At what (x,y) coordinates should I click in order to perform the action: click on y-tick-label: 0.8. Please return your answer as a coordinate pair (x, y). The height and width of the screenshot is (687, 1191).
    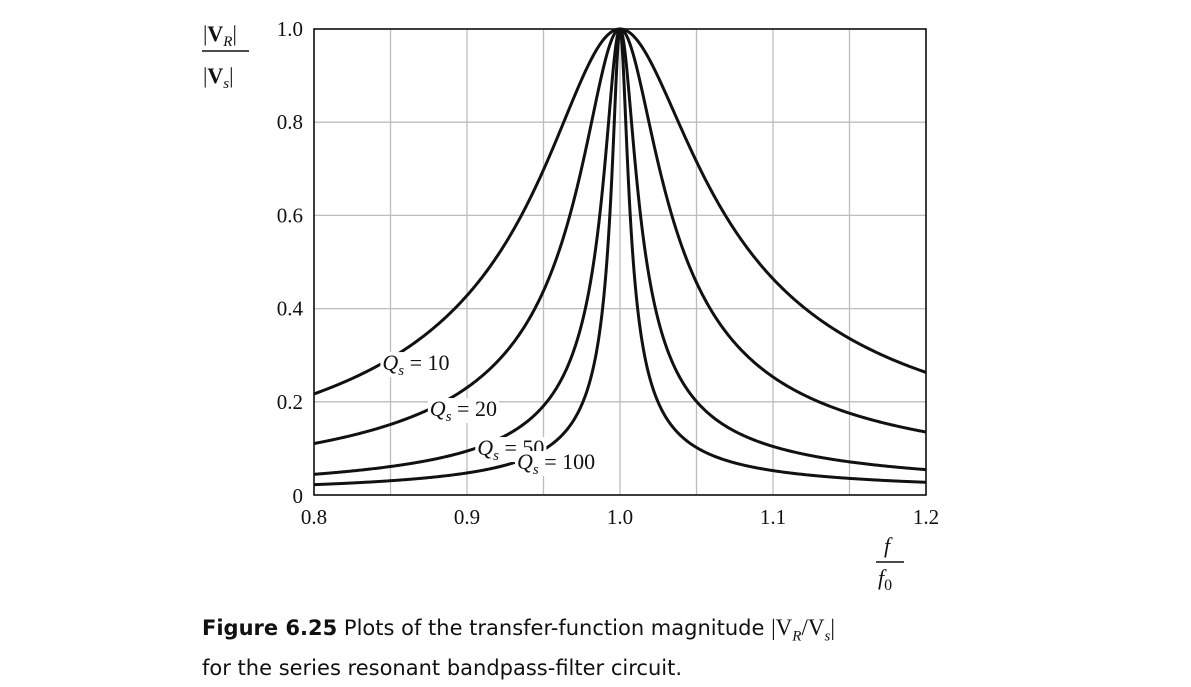
    Looking at the image, I should click on (290, 122).